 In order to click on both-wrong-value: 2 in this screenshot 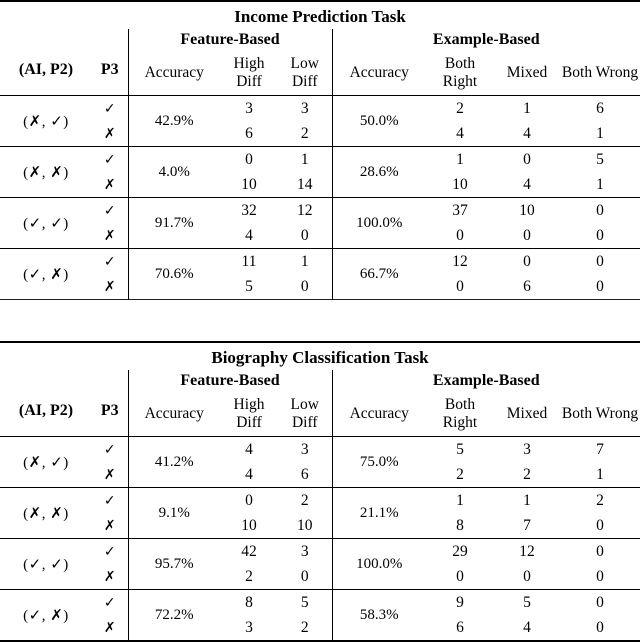, I will do `click(600, 500)`.